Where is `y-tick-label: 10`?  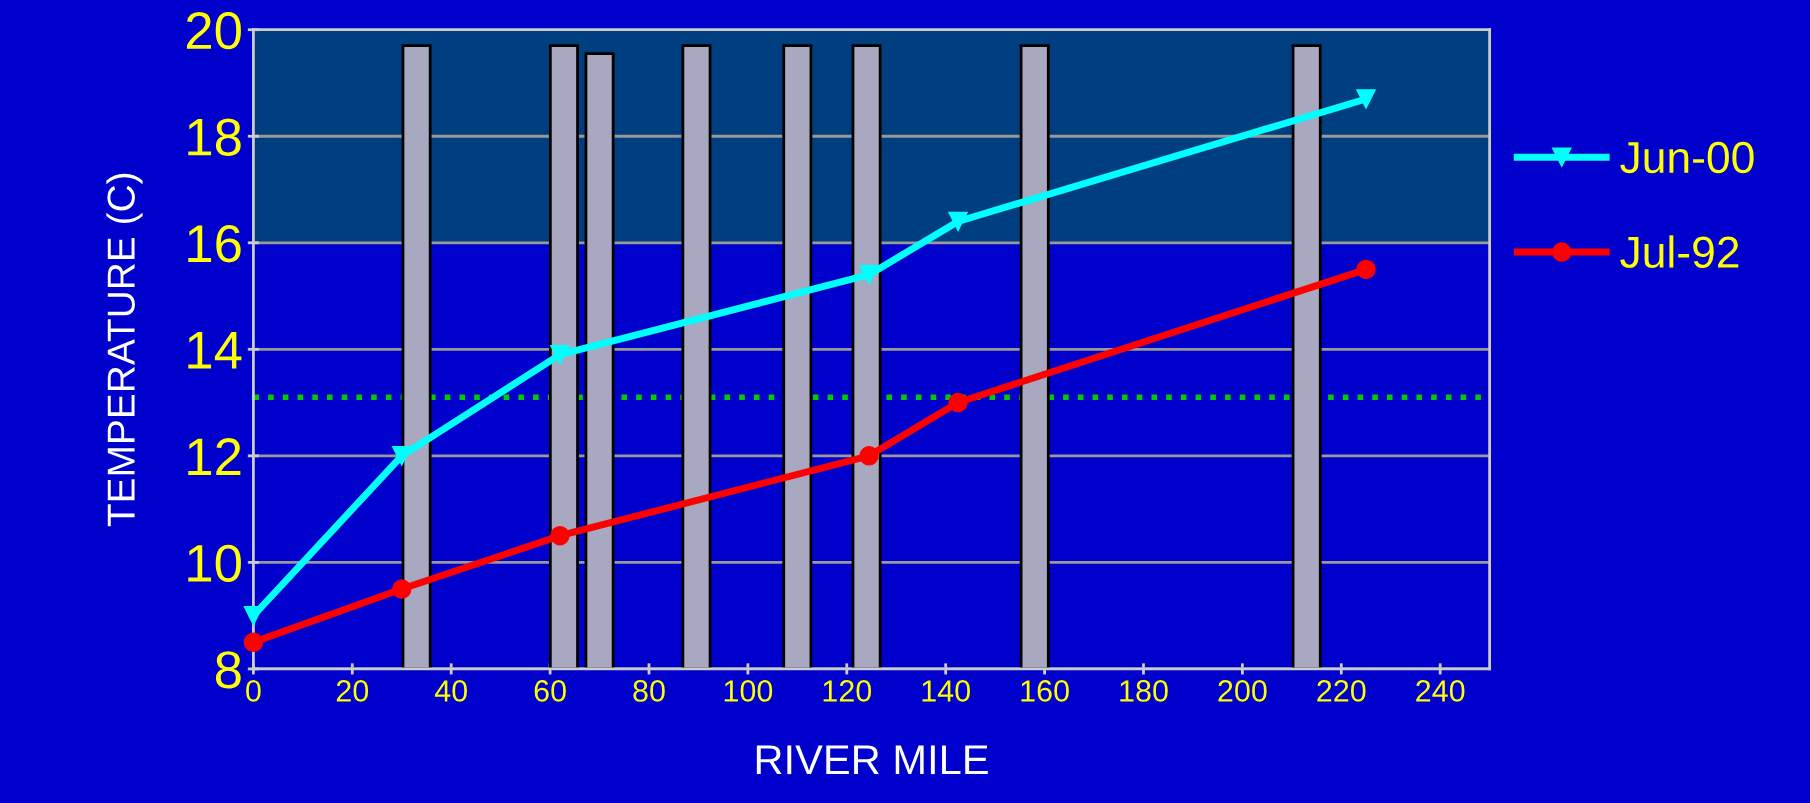
y-tick-label: 10 is located at coordinates (214, 563).